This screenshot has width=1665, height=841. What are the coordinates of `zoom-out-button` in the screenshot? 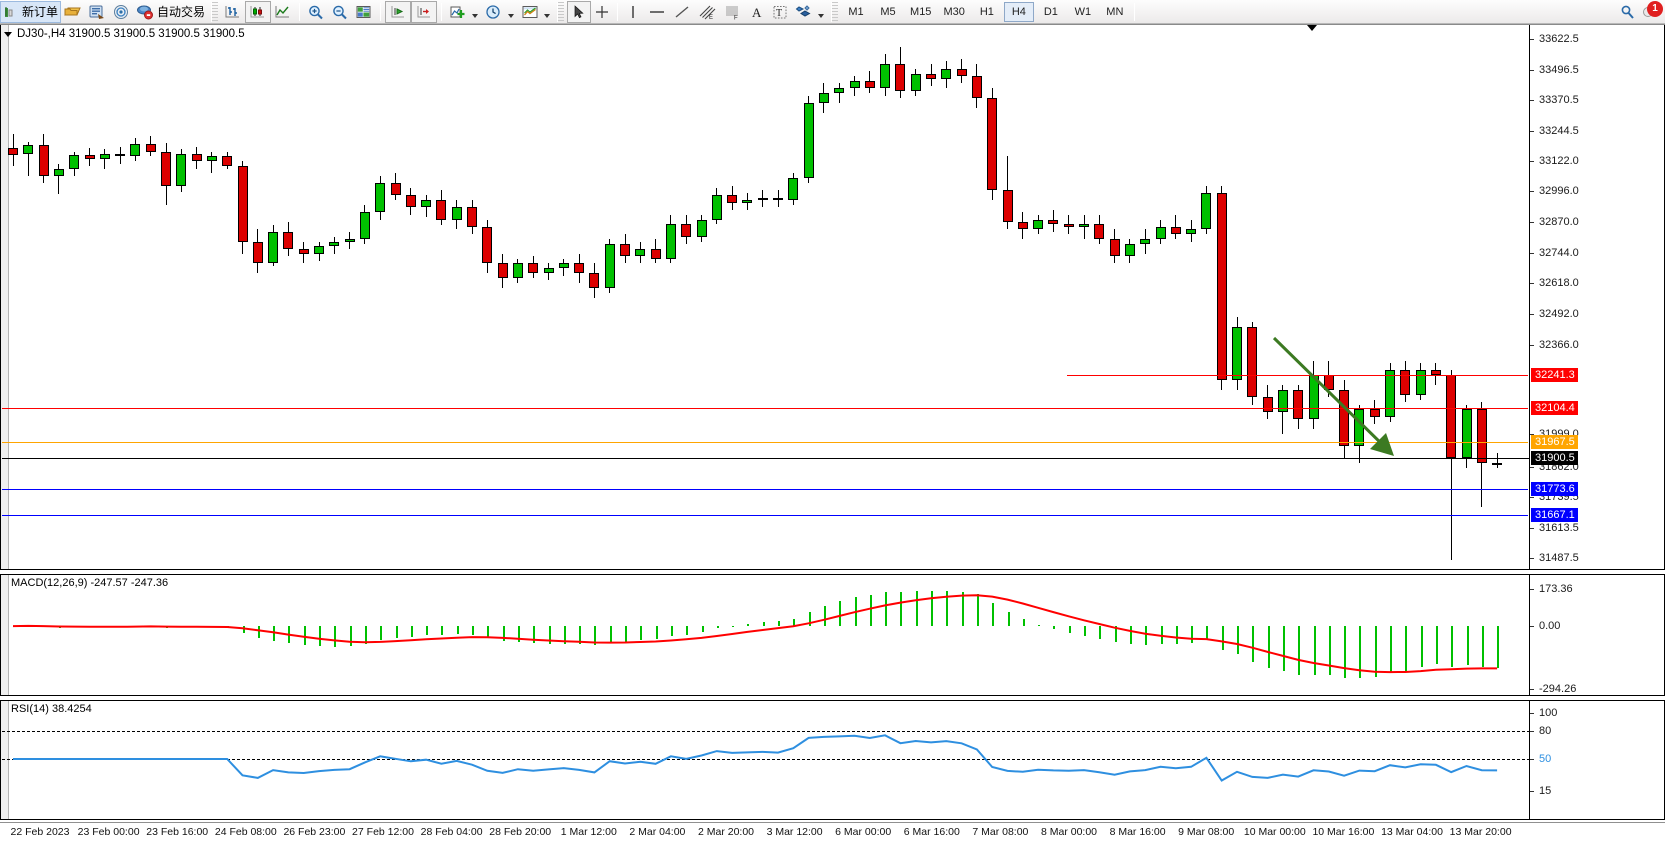 It's located at (340, 12).